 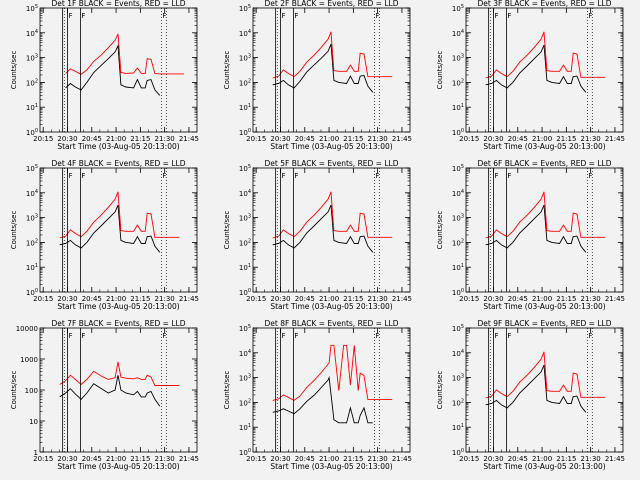 I want to click on y-tick-label: 10, so click(x=33, y=422).